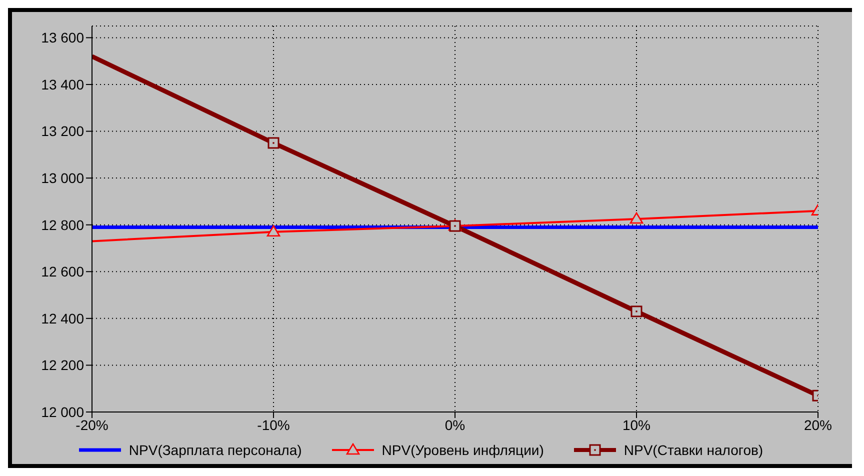  I want to click on y-tick-label: 12 600, so click(62, 272).